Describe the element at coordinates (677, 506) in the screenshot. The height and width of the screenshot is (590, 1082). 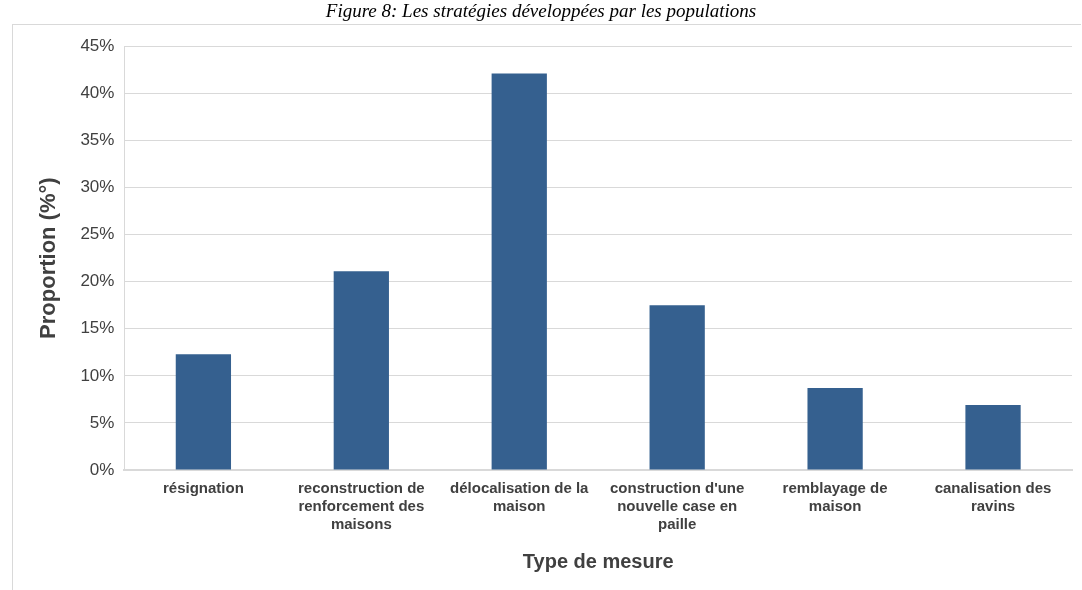
I see `x-tick-label: construction d'une nouvelle case en paille` at that location.